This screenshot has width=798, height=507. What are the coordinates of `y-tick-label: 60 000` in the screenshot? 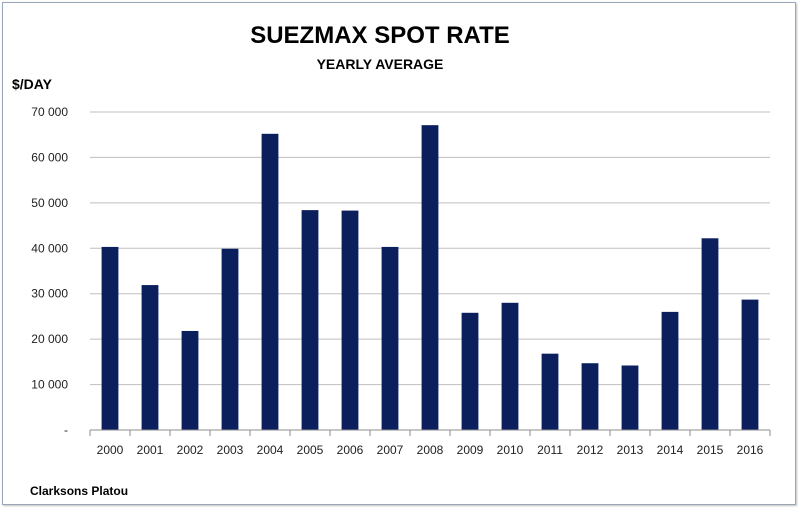 It's located at (49, 157).